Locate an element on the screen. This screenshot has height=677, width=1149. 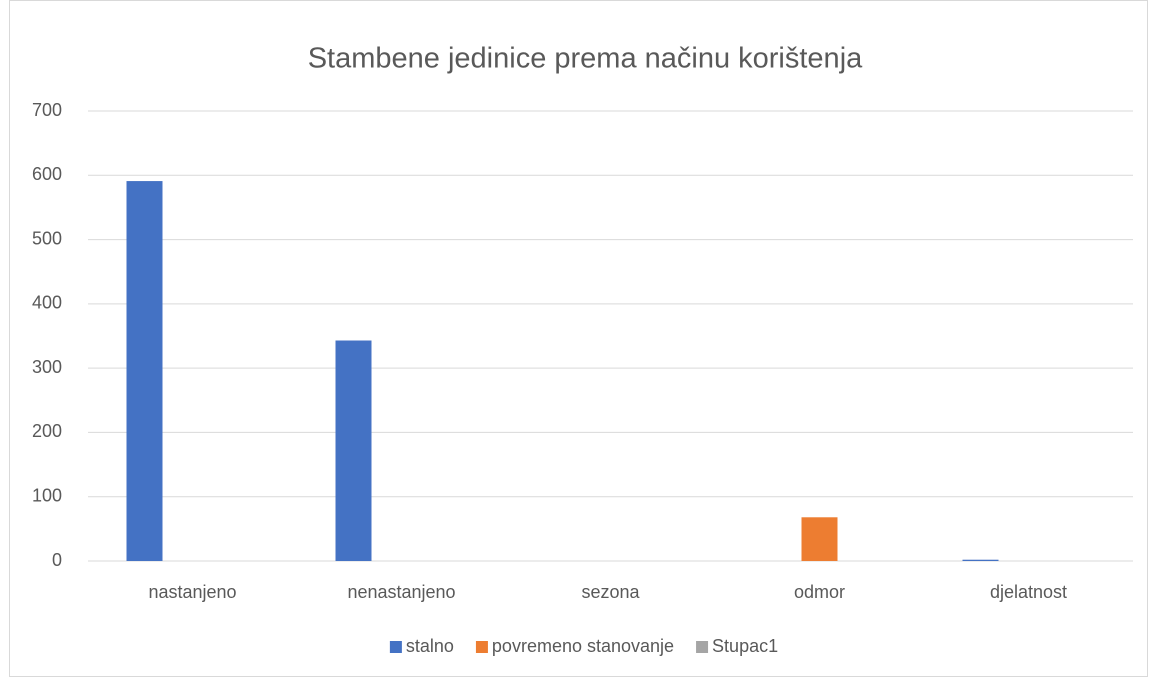
x-tick-label: nenastanjeno is located at coordinates (401, 592).